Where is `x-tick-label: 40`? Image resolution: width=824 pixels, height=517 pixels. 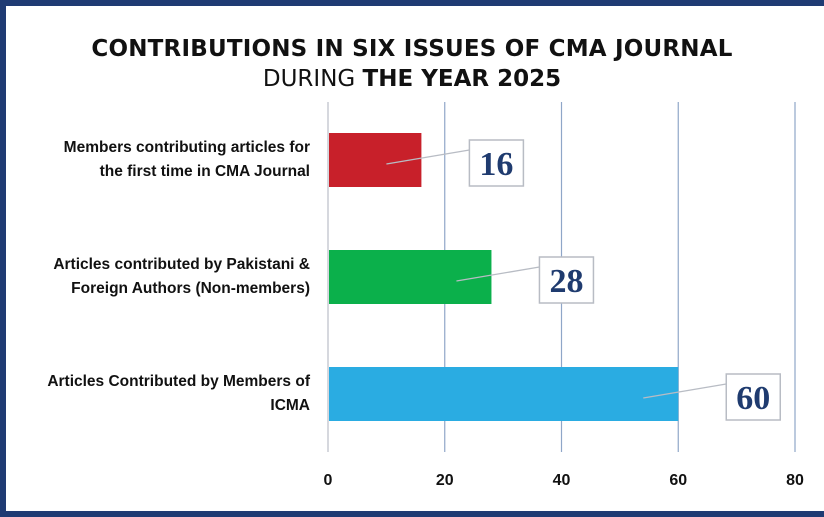
x-tick-label: 40 is located at coordinates (562, 480).